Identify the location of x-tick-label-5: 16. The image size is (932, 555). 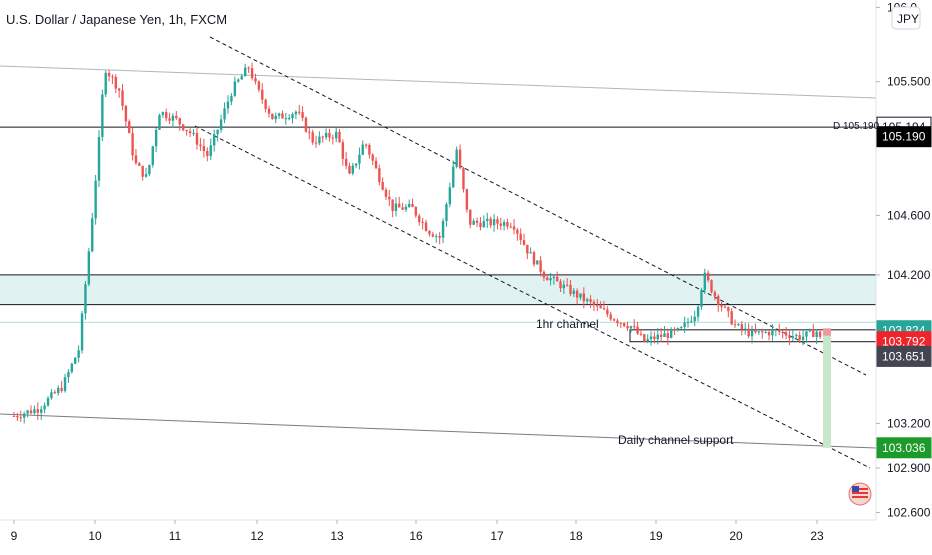
(416, 536).